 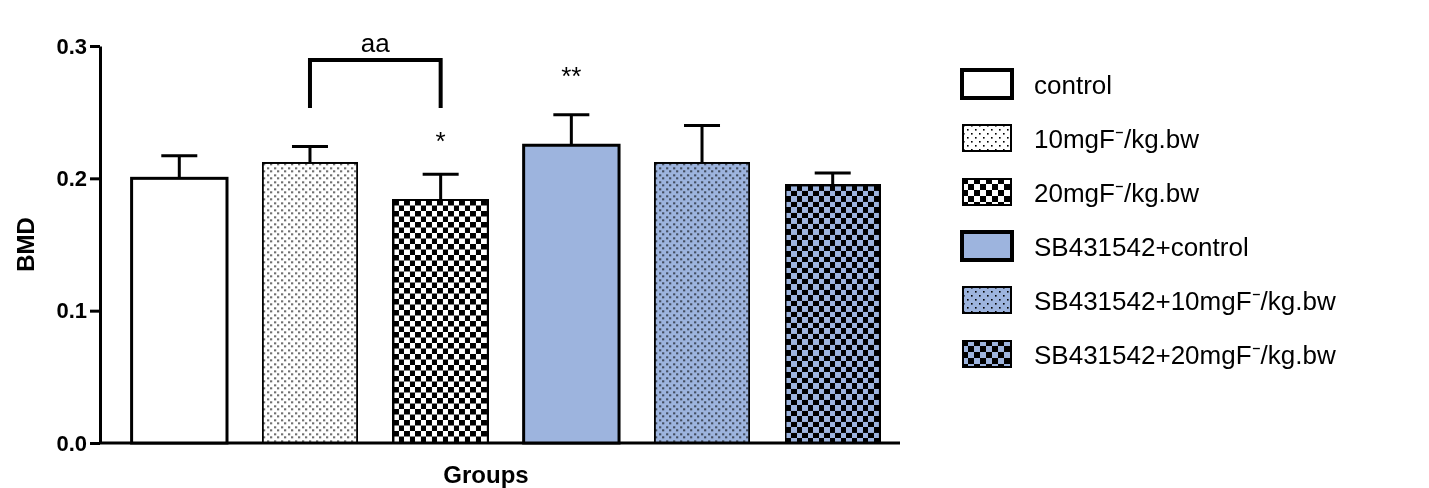 I want to click on x-axis-title: Groups, so click(x=486, y=474).